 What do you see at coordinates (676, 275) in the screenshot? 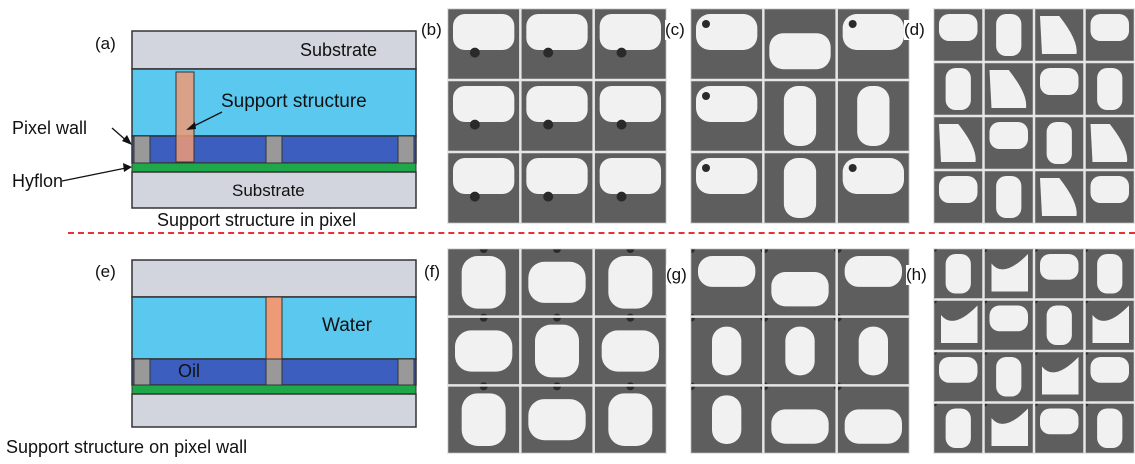
I see `panel-g-letter: (g)` at bounding box center [676, 275].